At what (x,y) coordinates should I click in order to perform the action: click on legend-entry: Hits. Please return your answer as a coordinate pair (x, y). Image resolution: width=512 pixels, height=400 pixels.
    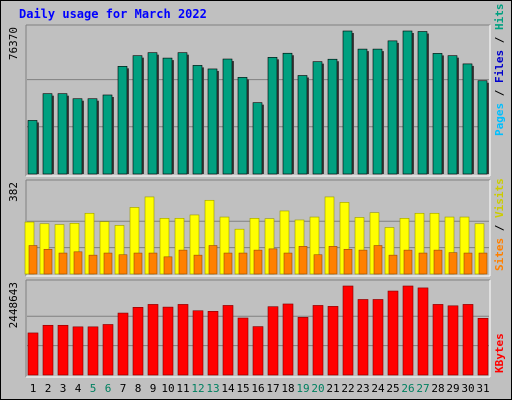
    Looking at the image, I should click on (499, 17).